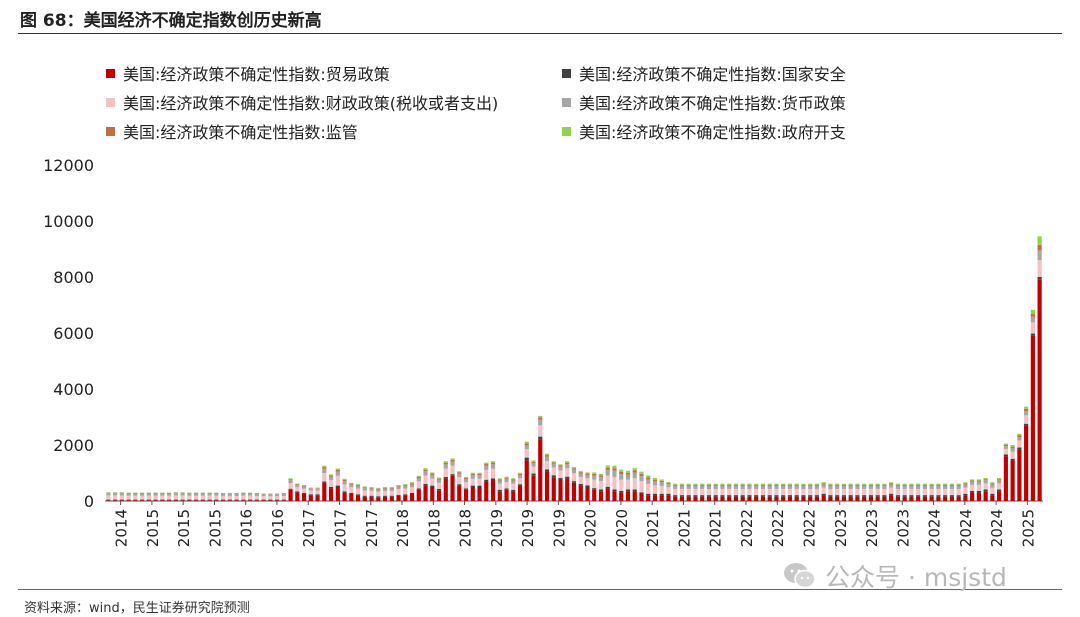 This screenshot has width=1080, height=617. Describe the element at coordinates (704, 131) in the screenshot. I see `legend-item: 美国:经济政策不确定性指数:政府开支` at that location.